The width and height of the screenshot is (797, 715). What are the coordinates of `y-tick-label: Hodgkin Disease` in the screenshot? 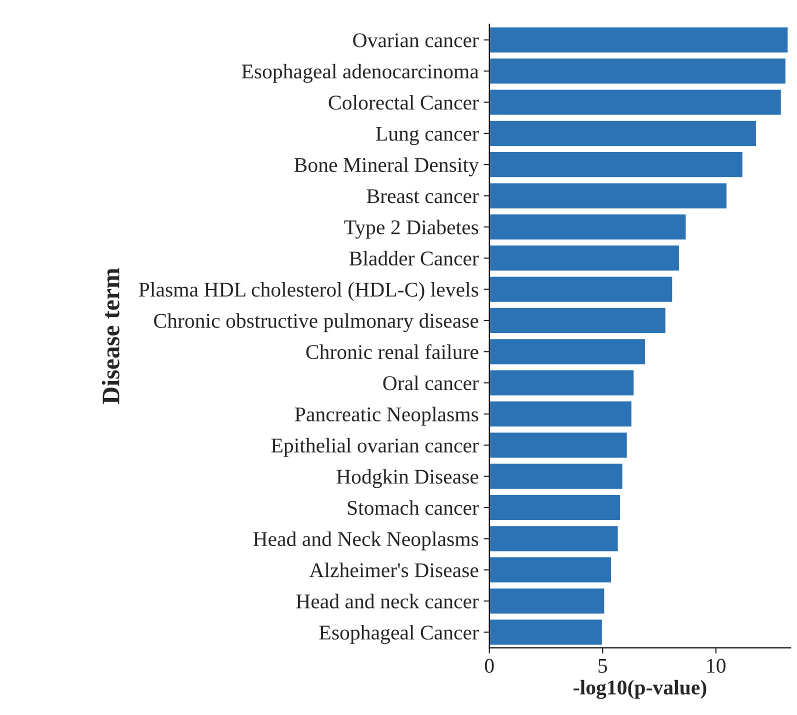 It's located at (407, 478).